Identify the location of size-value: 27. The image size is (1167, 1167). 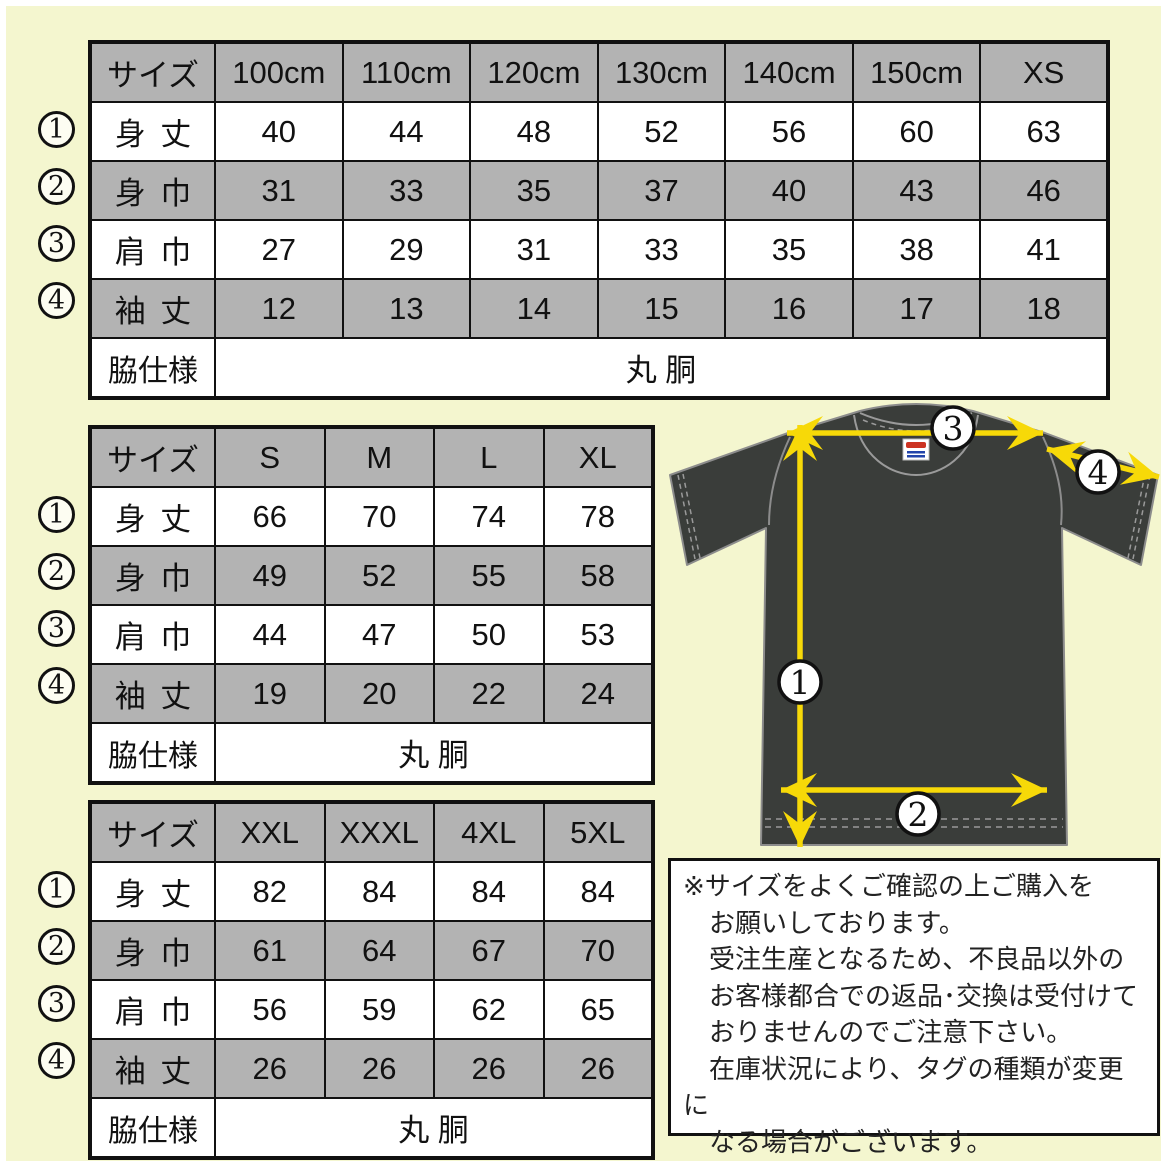
(279, 249).